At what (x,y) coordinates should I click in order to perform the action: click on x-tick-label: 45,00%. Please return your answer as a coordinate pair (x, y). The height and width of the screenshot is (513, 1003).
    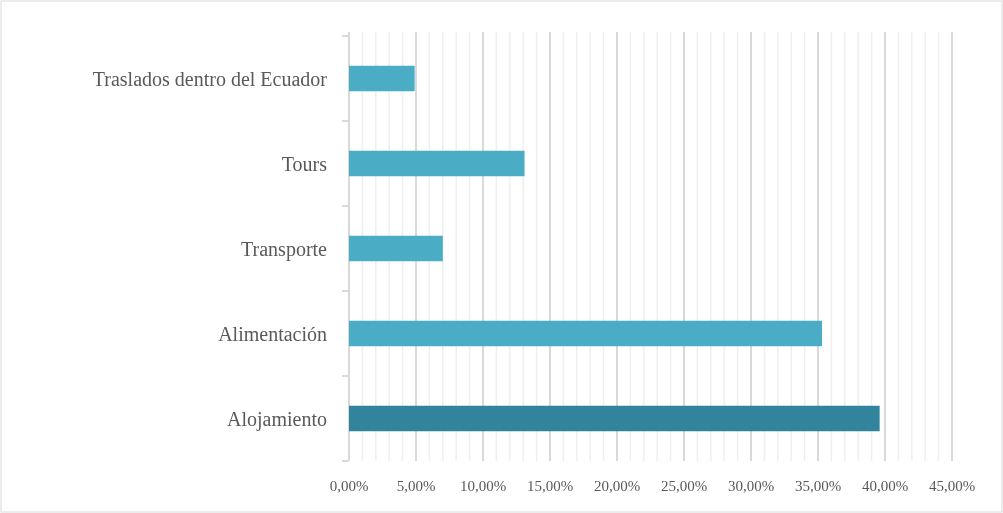
    Looking at the image, I should click on (952, 486).